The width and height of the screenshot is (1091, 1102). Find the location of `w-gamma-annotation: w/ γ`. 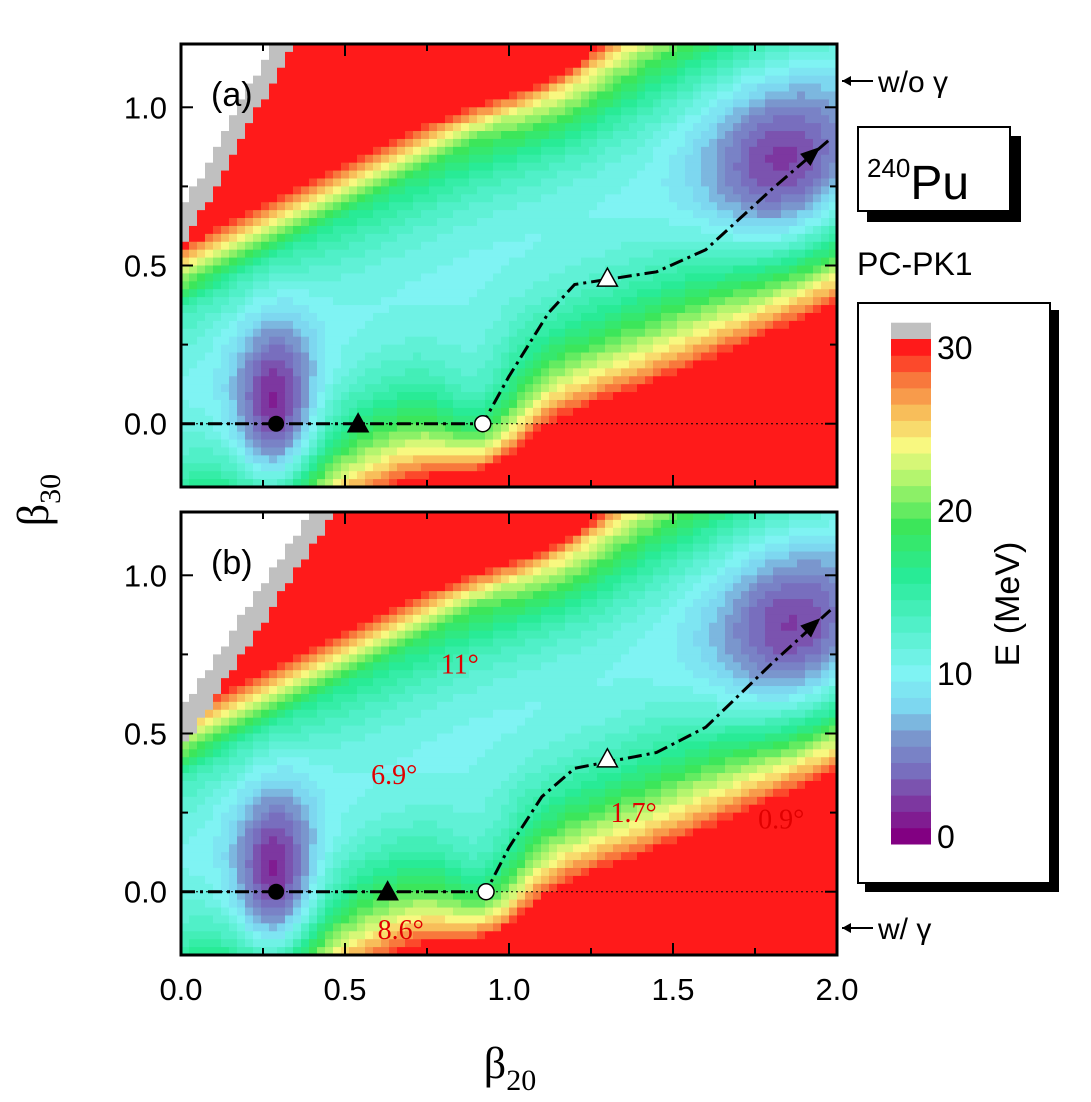

w-gamma-annotation: w/ γ is located at coordinates (886, 929).